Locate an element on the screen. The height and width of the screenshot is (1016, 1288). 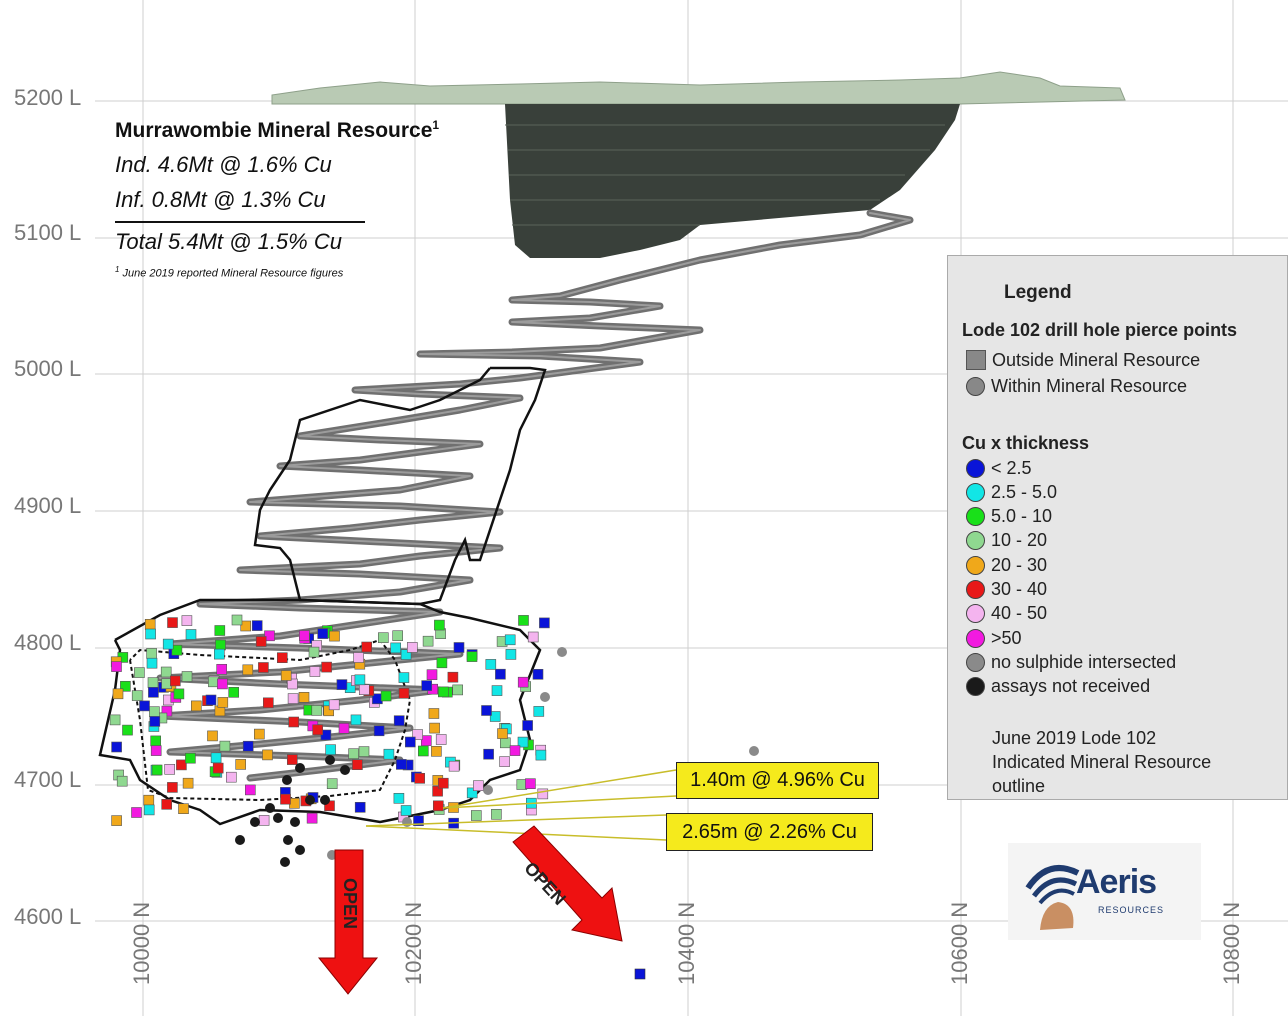
callout-leaders is located at coordinates (521, 805).